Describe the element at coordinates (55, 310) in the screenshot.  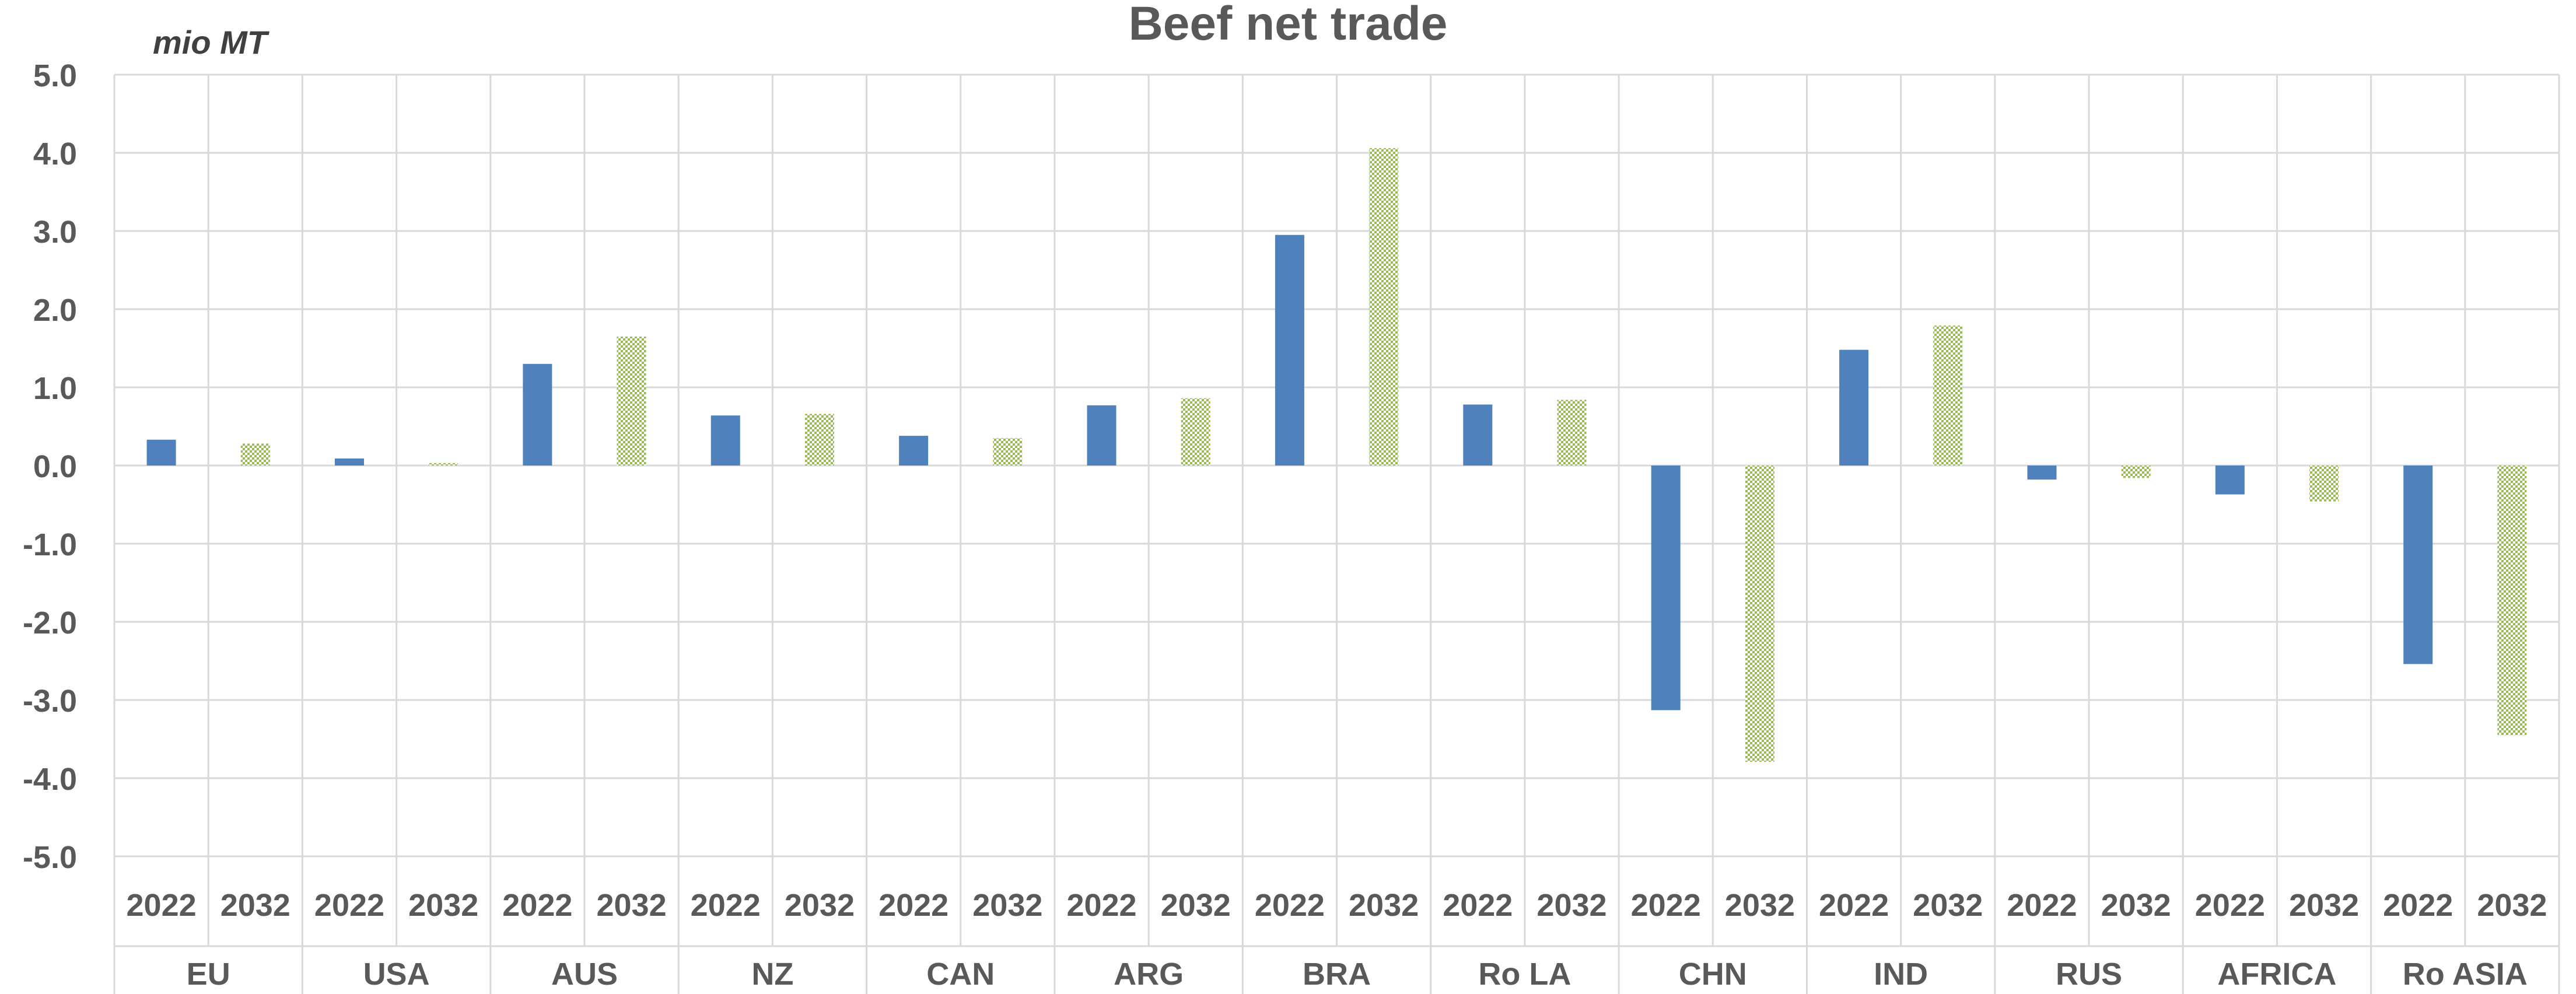
I see `y-tick-label: 2.0` at that location.